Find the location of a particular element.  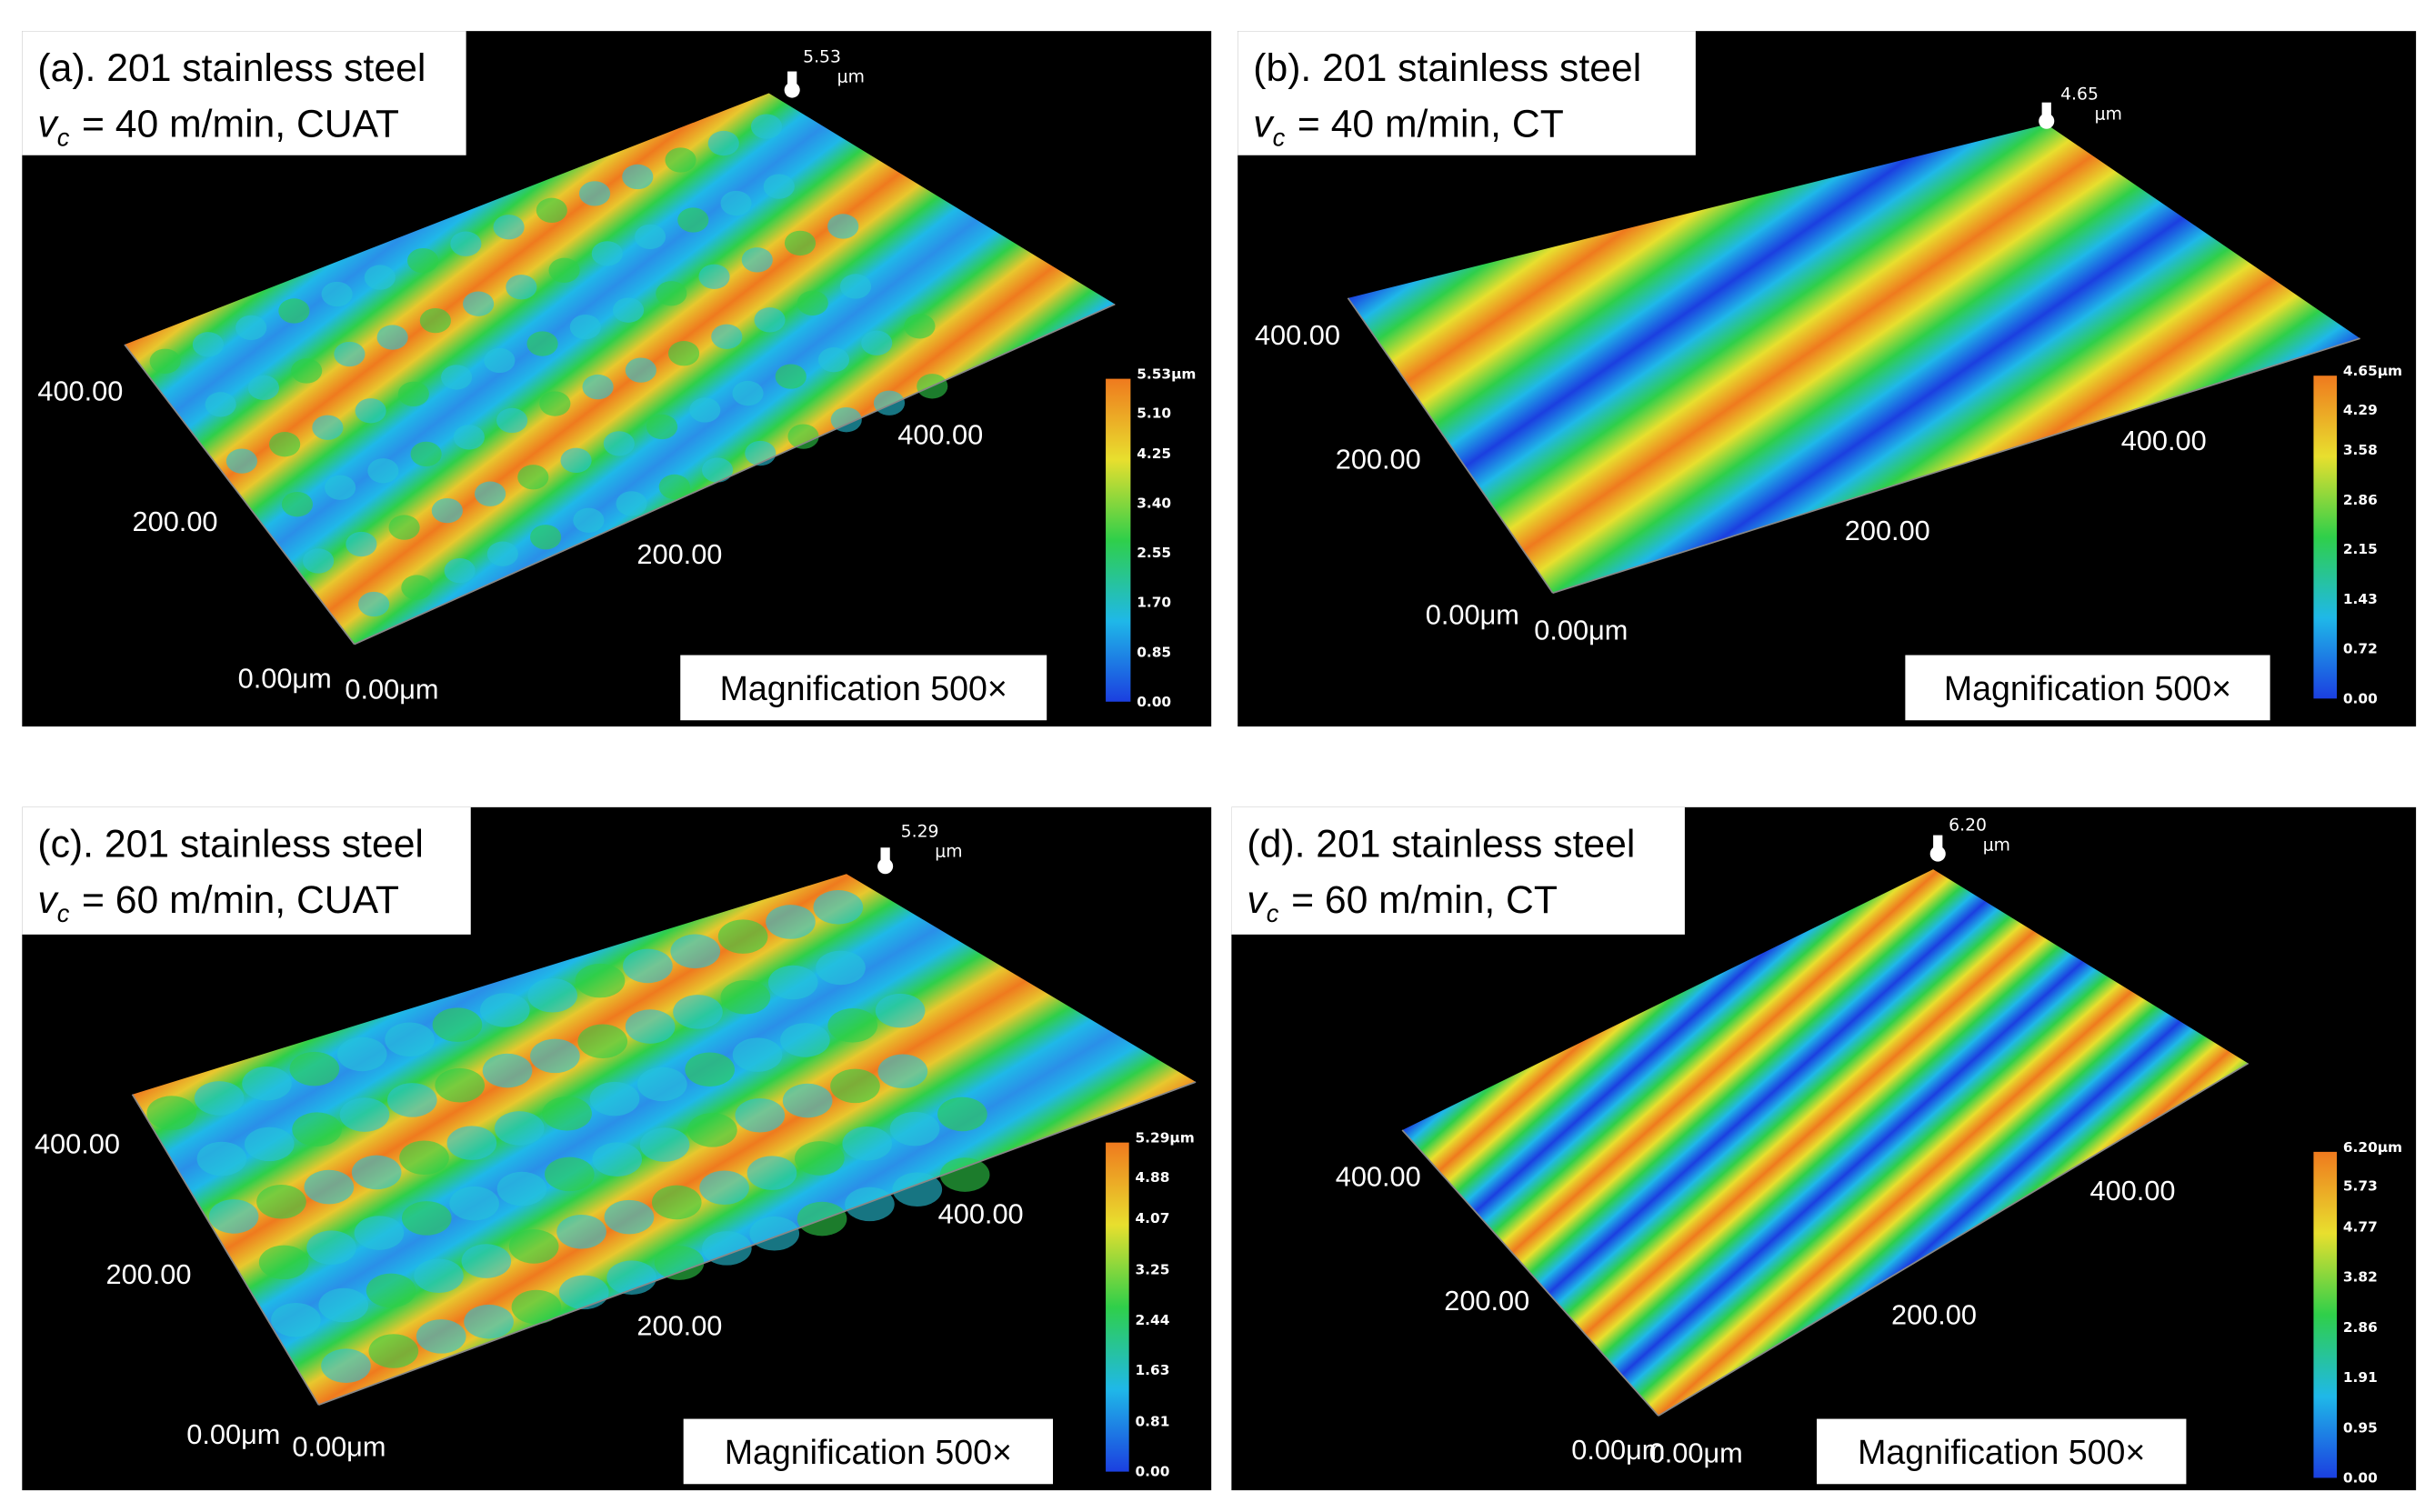

speed-subscript: c is located at coordinates (63, 137).